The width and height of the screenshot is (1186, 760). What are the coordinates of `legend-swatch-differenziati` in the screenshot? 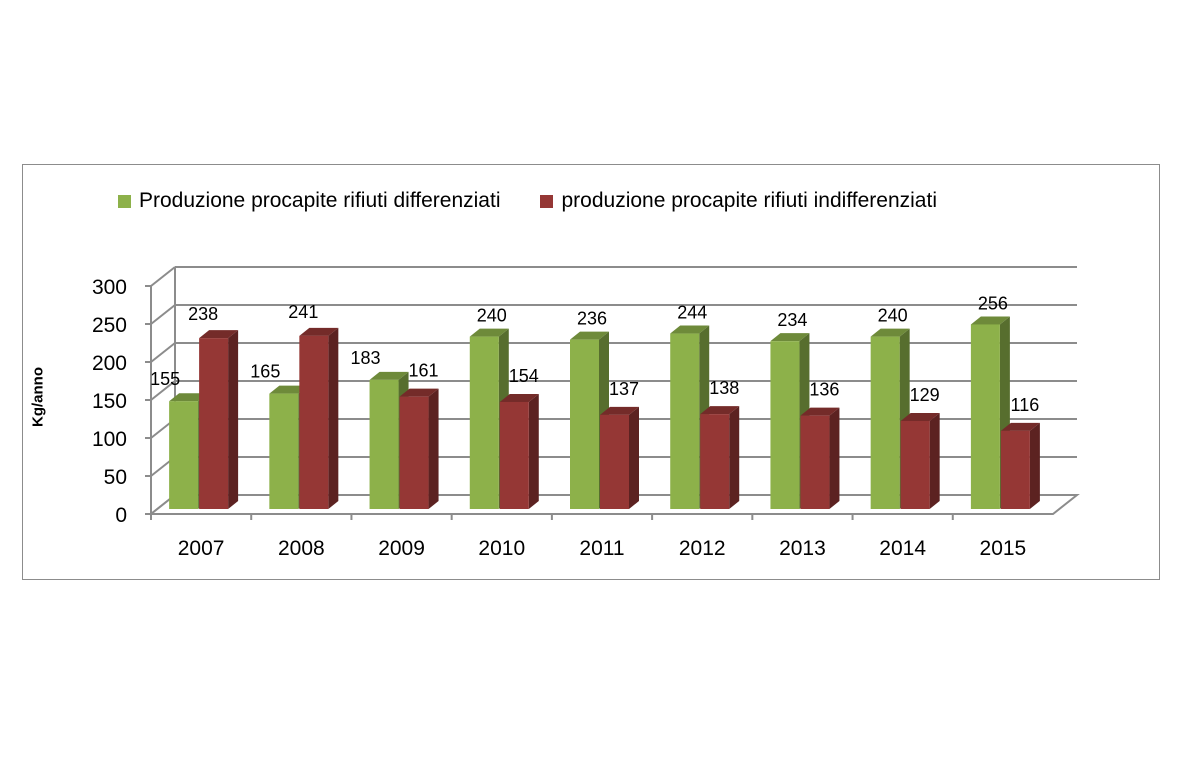 It's located at (124, 201).